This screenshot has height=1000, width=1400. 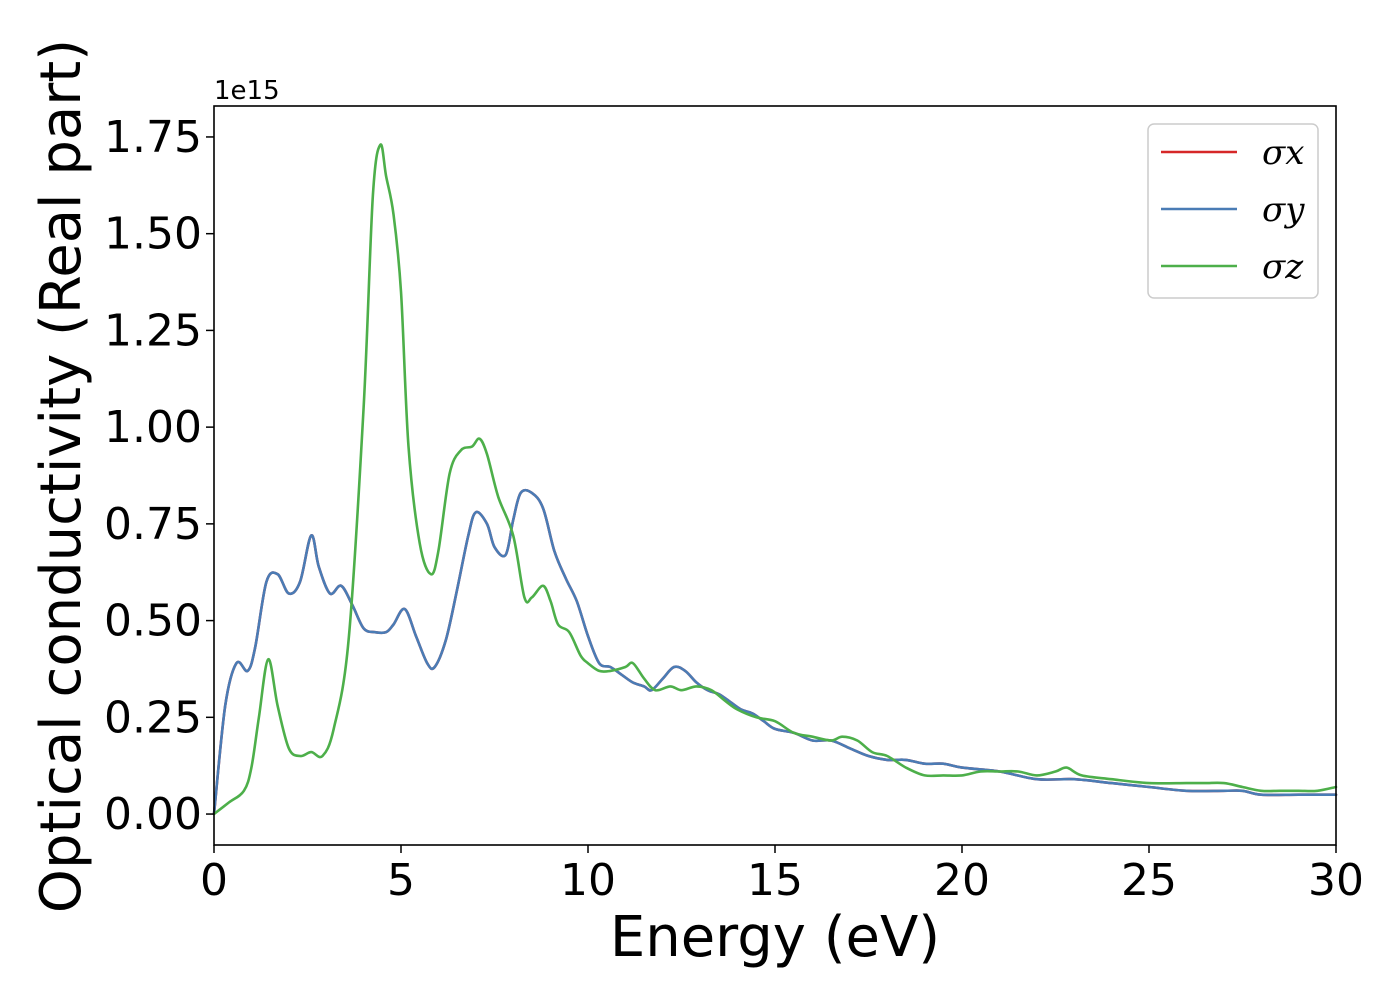 I want to click on y-tick-label: 1.75, so click(x=153, y=137).